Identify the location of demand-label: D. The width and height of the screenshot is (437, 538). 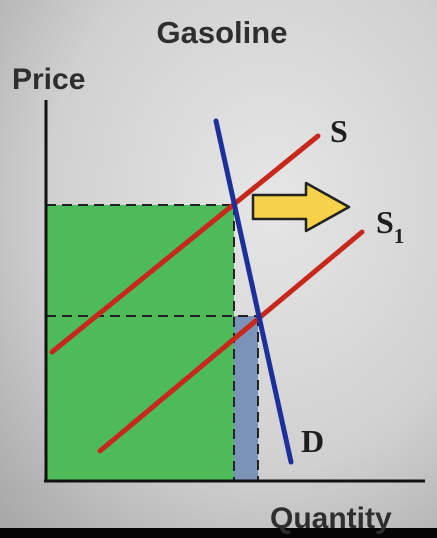
(312, 441).